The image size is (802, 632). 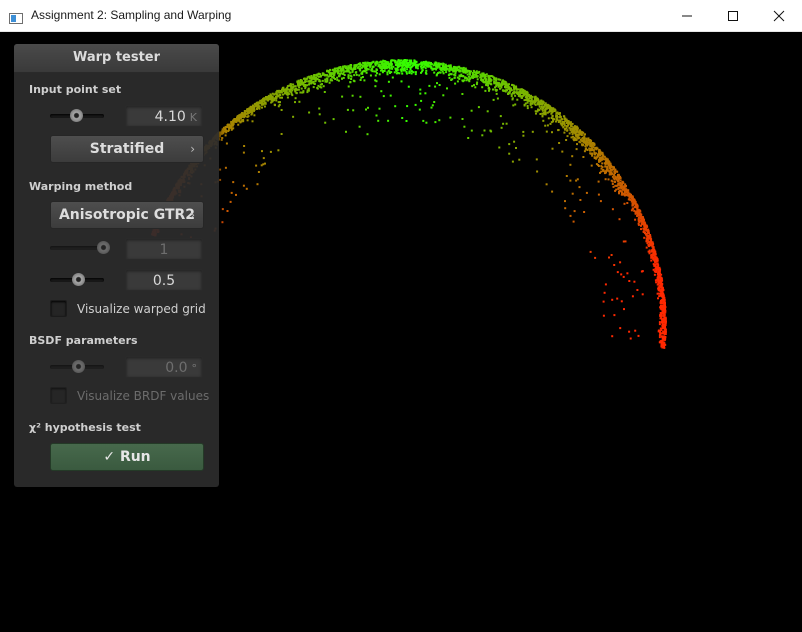 I want to click on visualize-brdf-checkbox, so click(x=58, y=395).